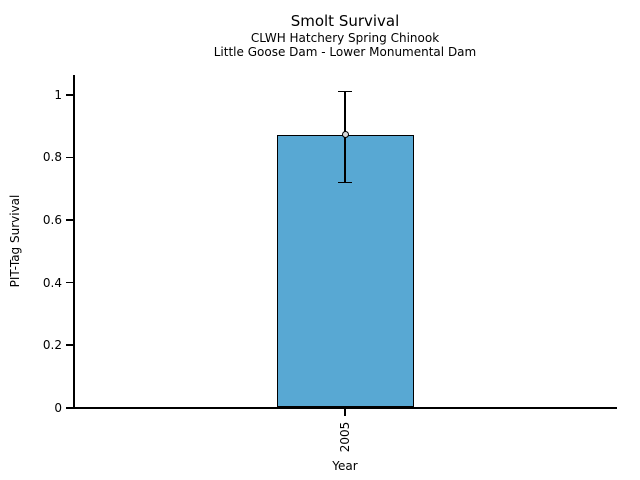  I want to click on y-tick-label: 0.8, so click(52, 157).